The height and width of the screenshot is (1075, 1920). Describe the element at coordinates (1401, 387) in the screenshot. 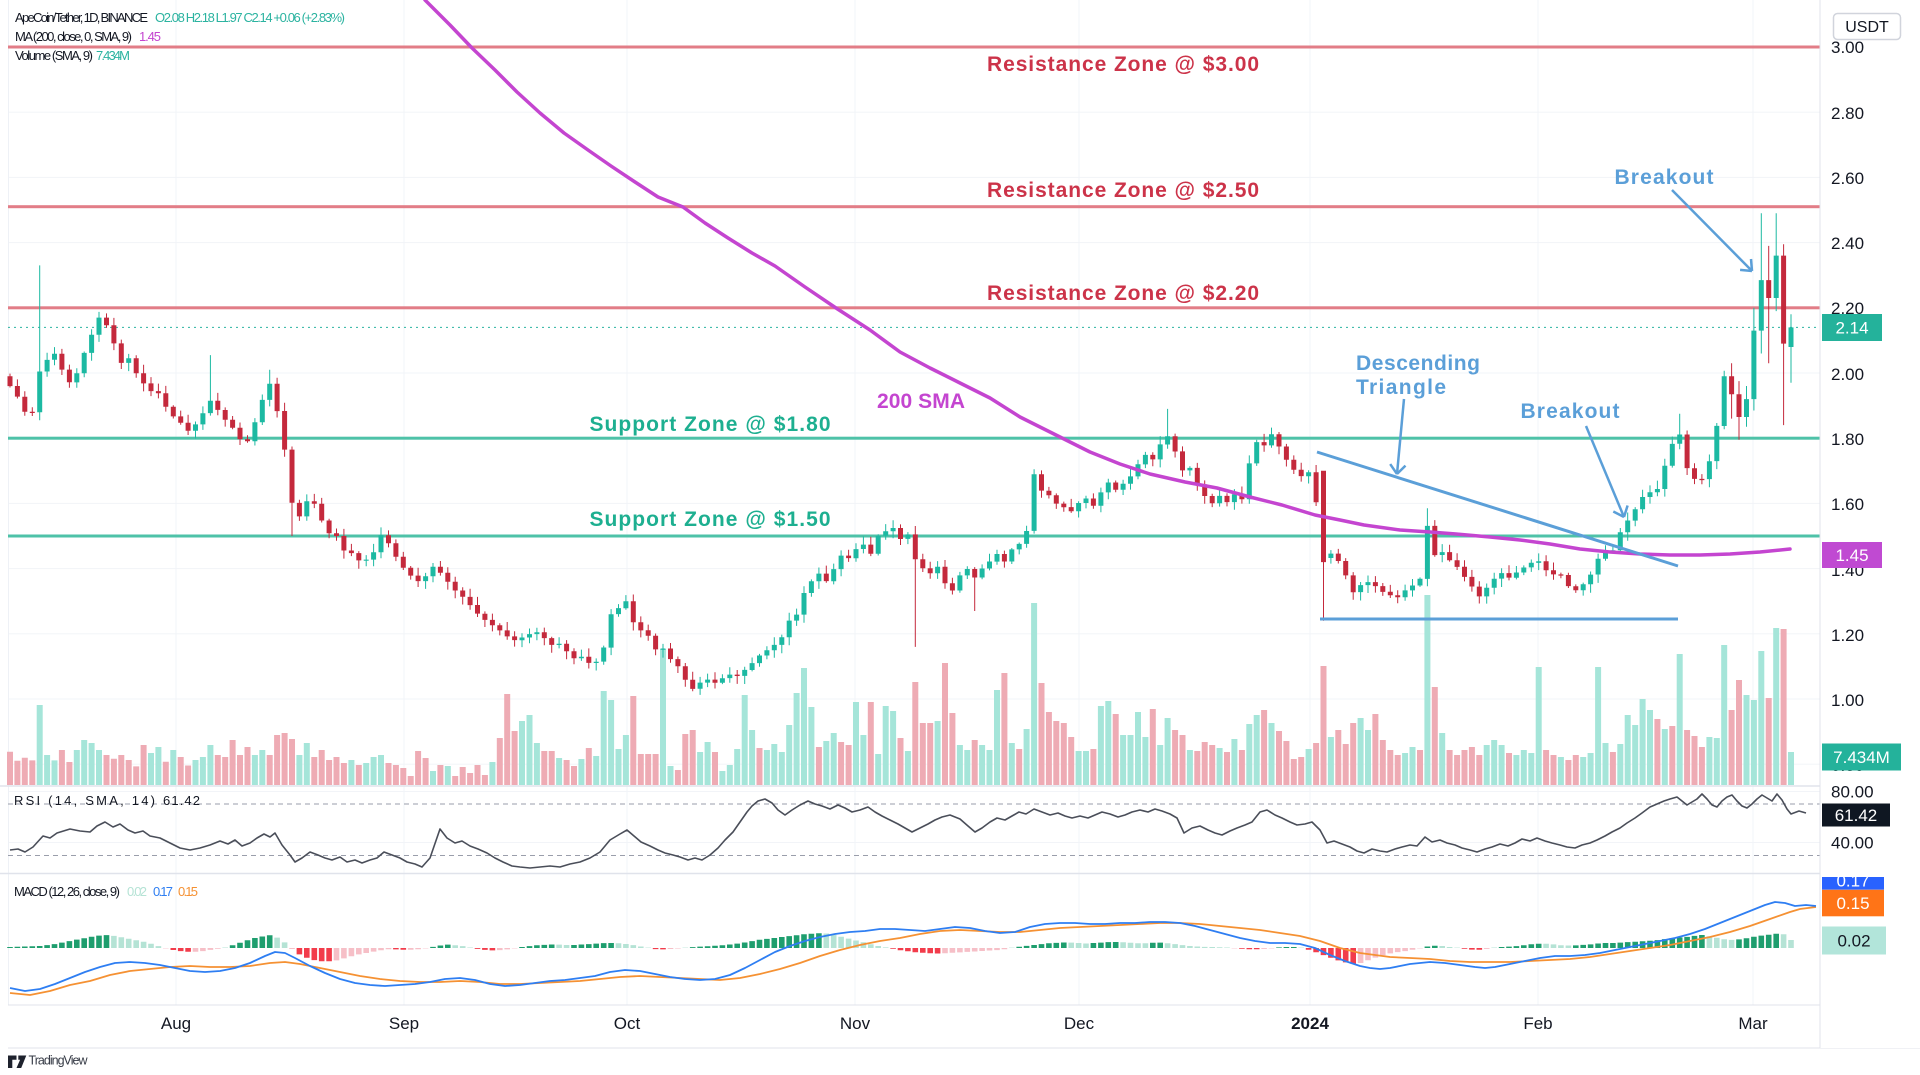

I see `svg-text: Triangle` at that location.